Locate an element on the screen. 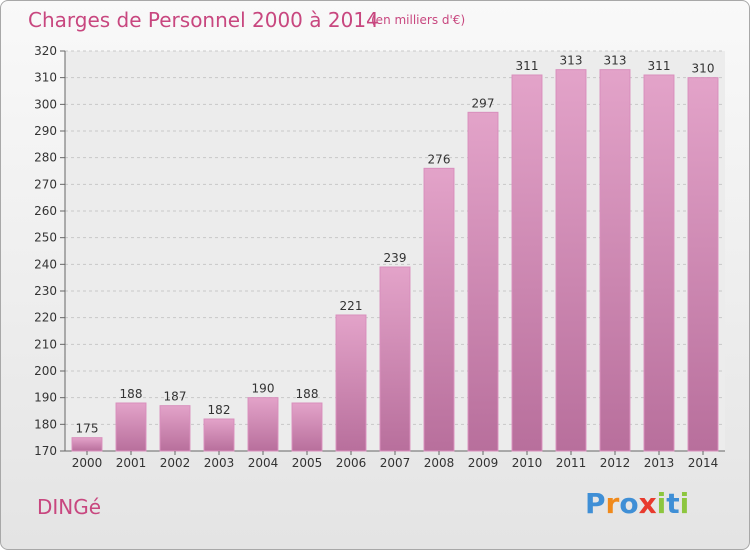  chart-title: Charges de Personnel 2000 à 2014 is located at coordinates (203, 20).